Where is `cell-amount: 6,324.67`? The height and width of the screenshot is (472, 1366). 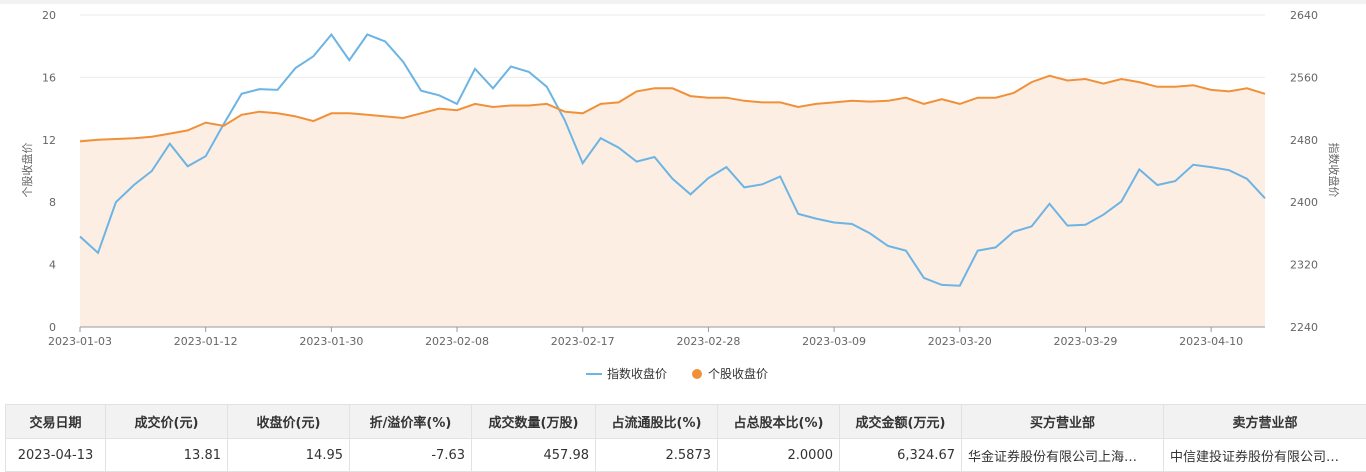
cell-amount: 6,324.67 is located at coordinates (901, 455).